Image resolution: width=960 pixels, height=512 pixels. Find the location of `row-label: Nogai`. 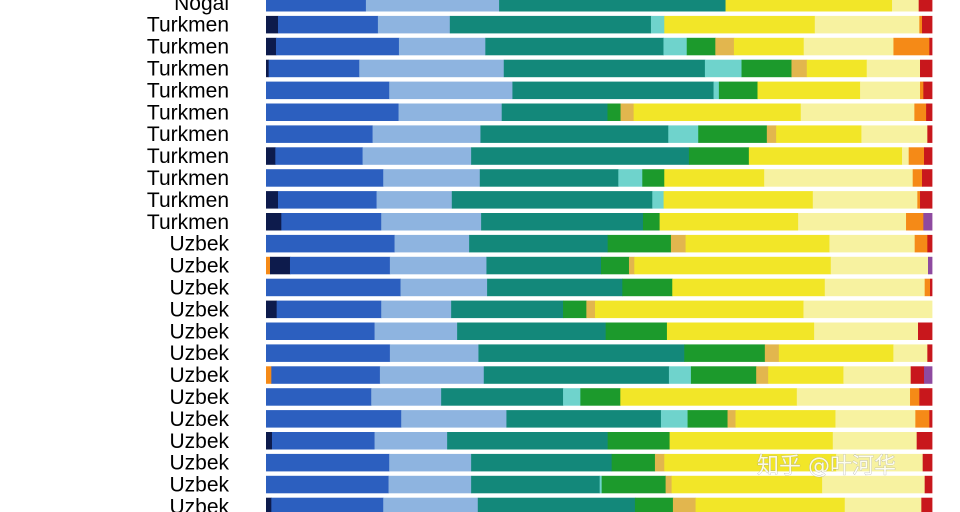

row-label: Nogai is located at coordinates (201, 7).